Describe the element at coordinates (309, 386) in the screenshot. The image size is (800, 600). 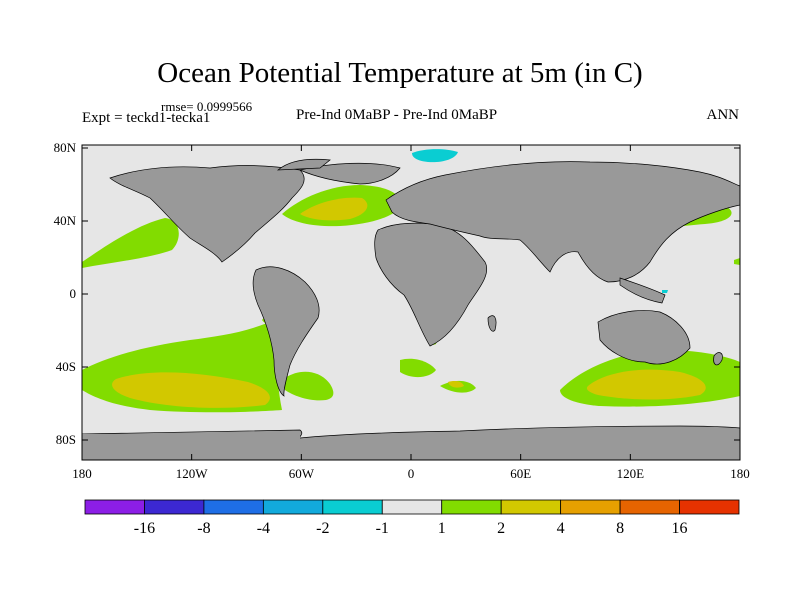
I see `anomaly-south-atlantic` at that location.